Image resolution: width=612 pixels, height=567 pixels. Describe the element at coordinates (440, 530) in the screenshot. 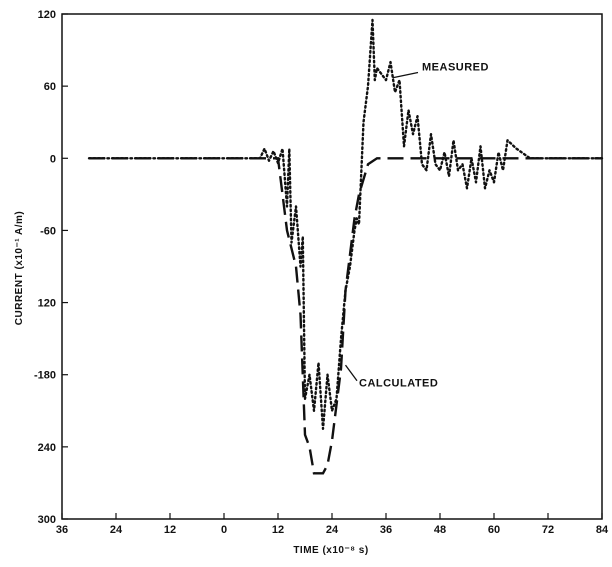

I see `x-tick-label: 48` at that location.